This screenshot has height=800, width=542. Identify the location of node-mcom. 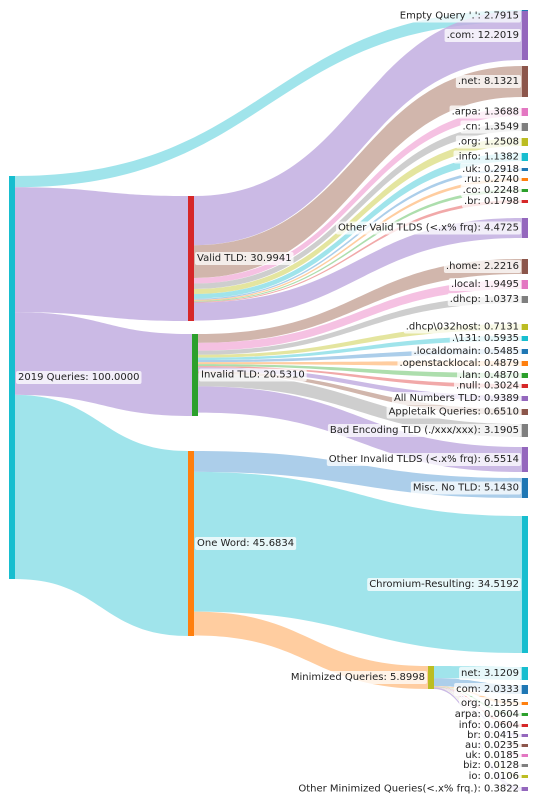
(525, 689).